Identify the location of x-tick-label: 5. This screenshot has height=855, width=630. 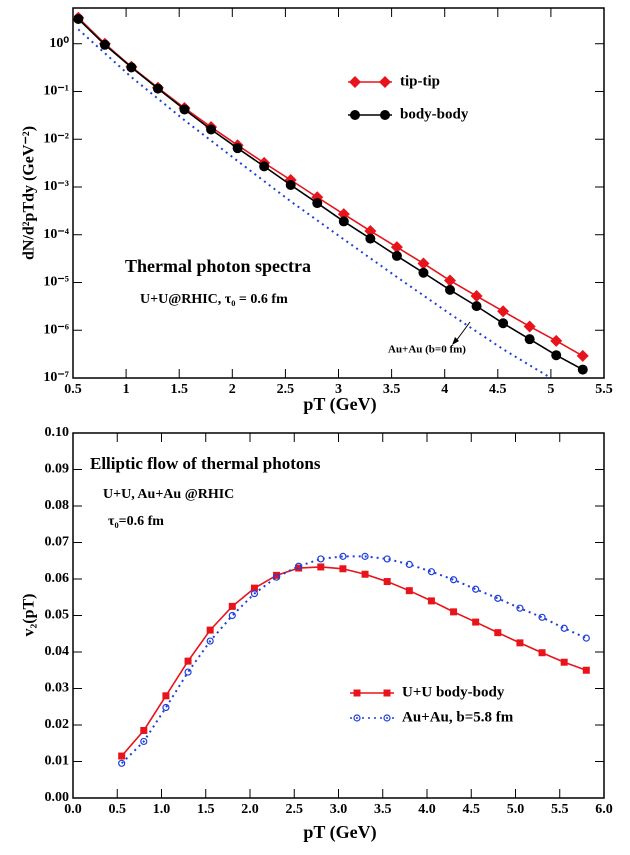
(550, 389).